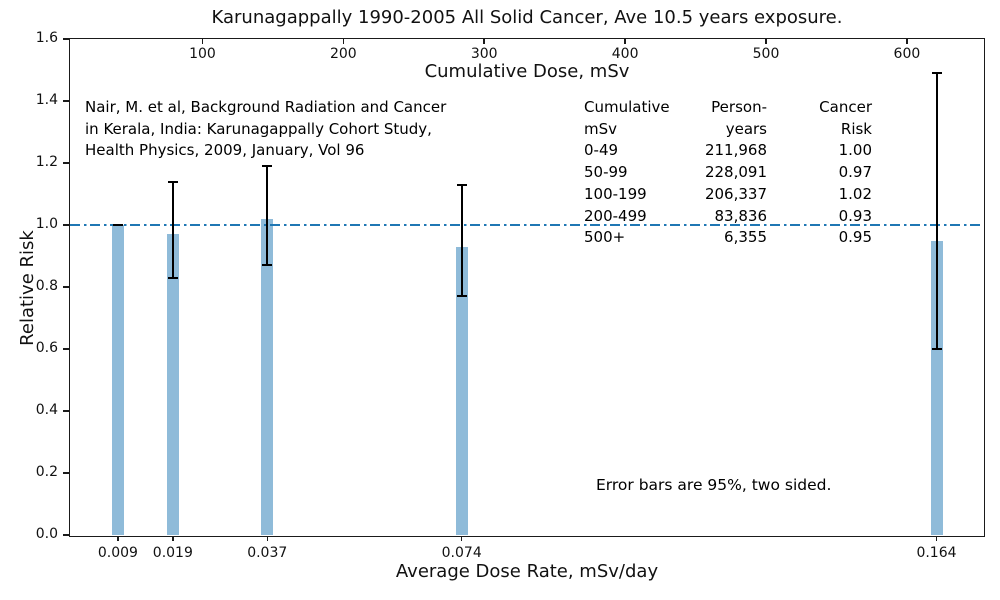 The height and width of the screenshot is (600, 1000). I want to click on y-axis-tick-label: 1.0, so click(46, 224).